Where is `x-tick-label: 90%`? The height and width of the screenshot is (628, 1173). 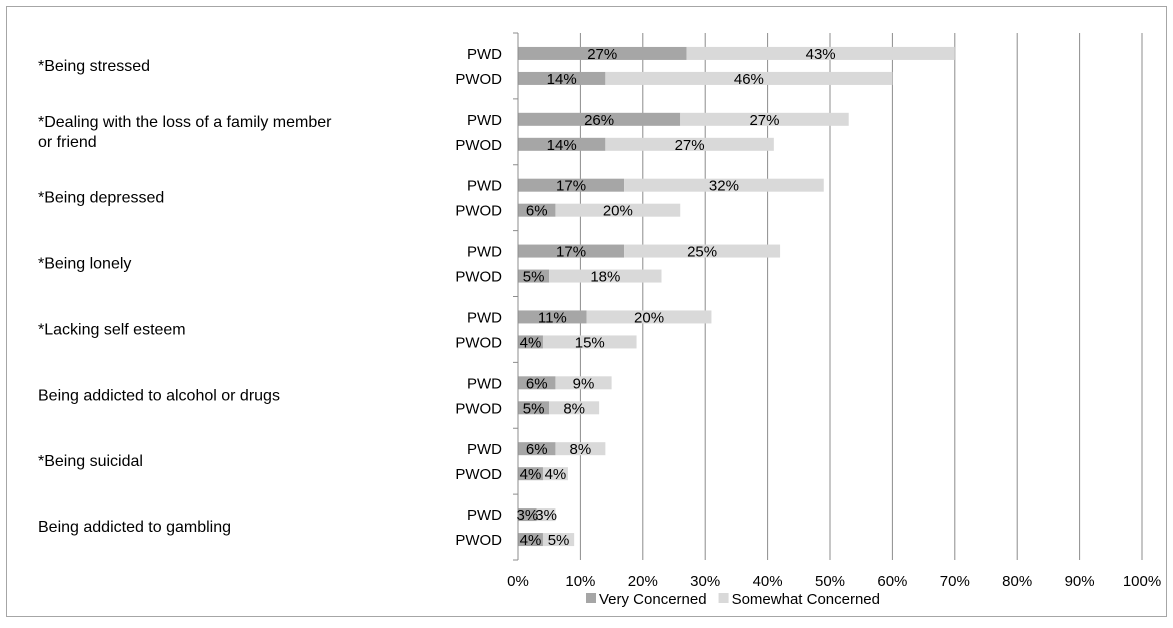 x-tick-label: 90% is located at coordinates (1080, 581).